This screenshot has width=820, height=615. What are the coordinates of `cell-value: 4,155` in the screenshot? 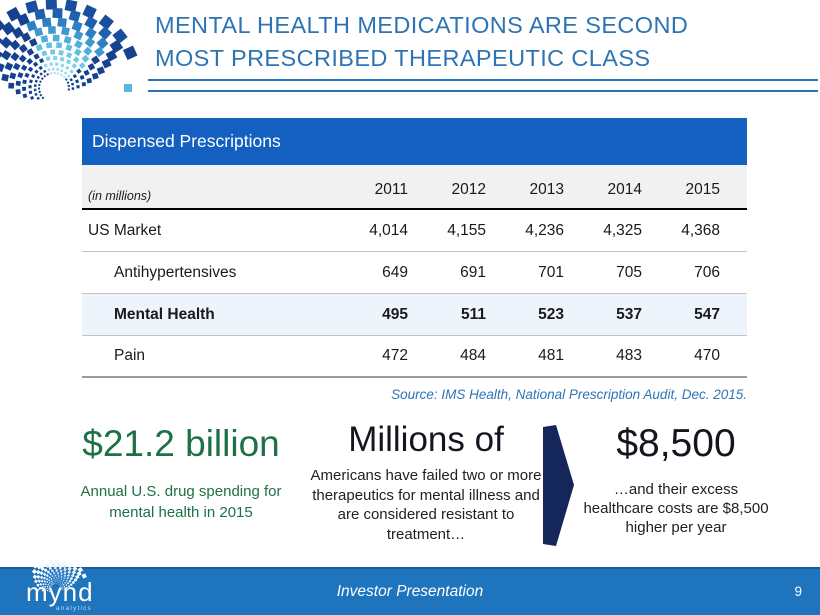 It's located at (466, 230).